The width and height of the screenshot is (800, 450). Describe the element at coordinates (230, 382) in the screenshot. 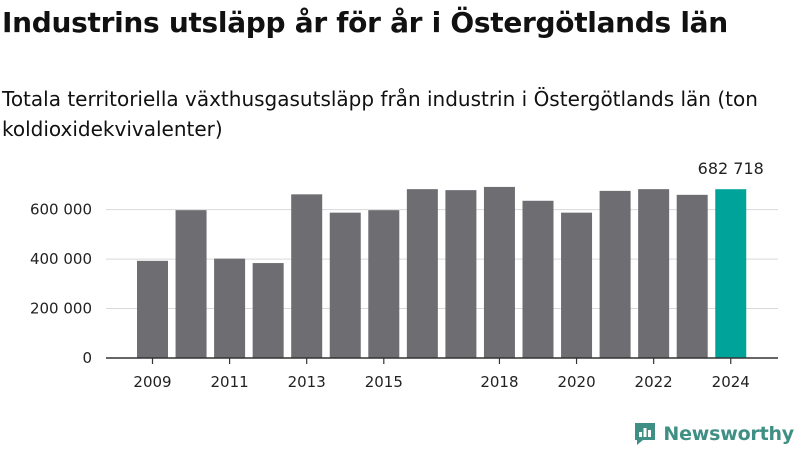

I see `x-tick-label: 2011` at that location.